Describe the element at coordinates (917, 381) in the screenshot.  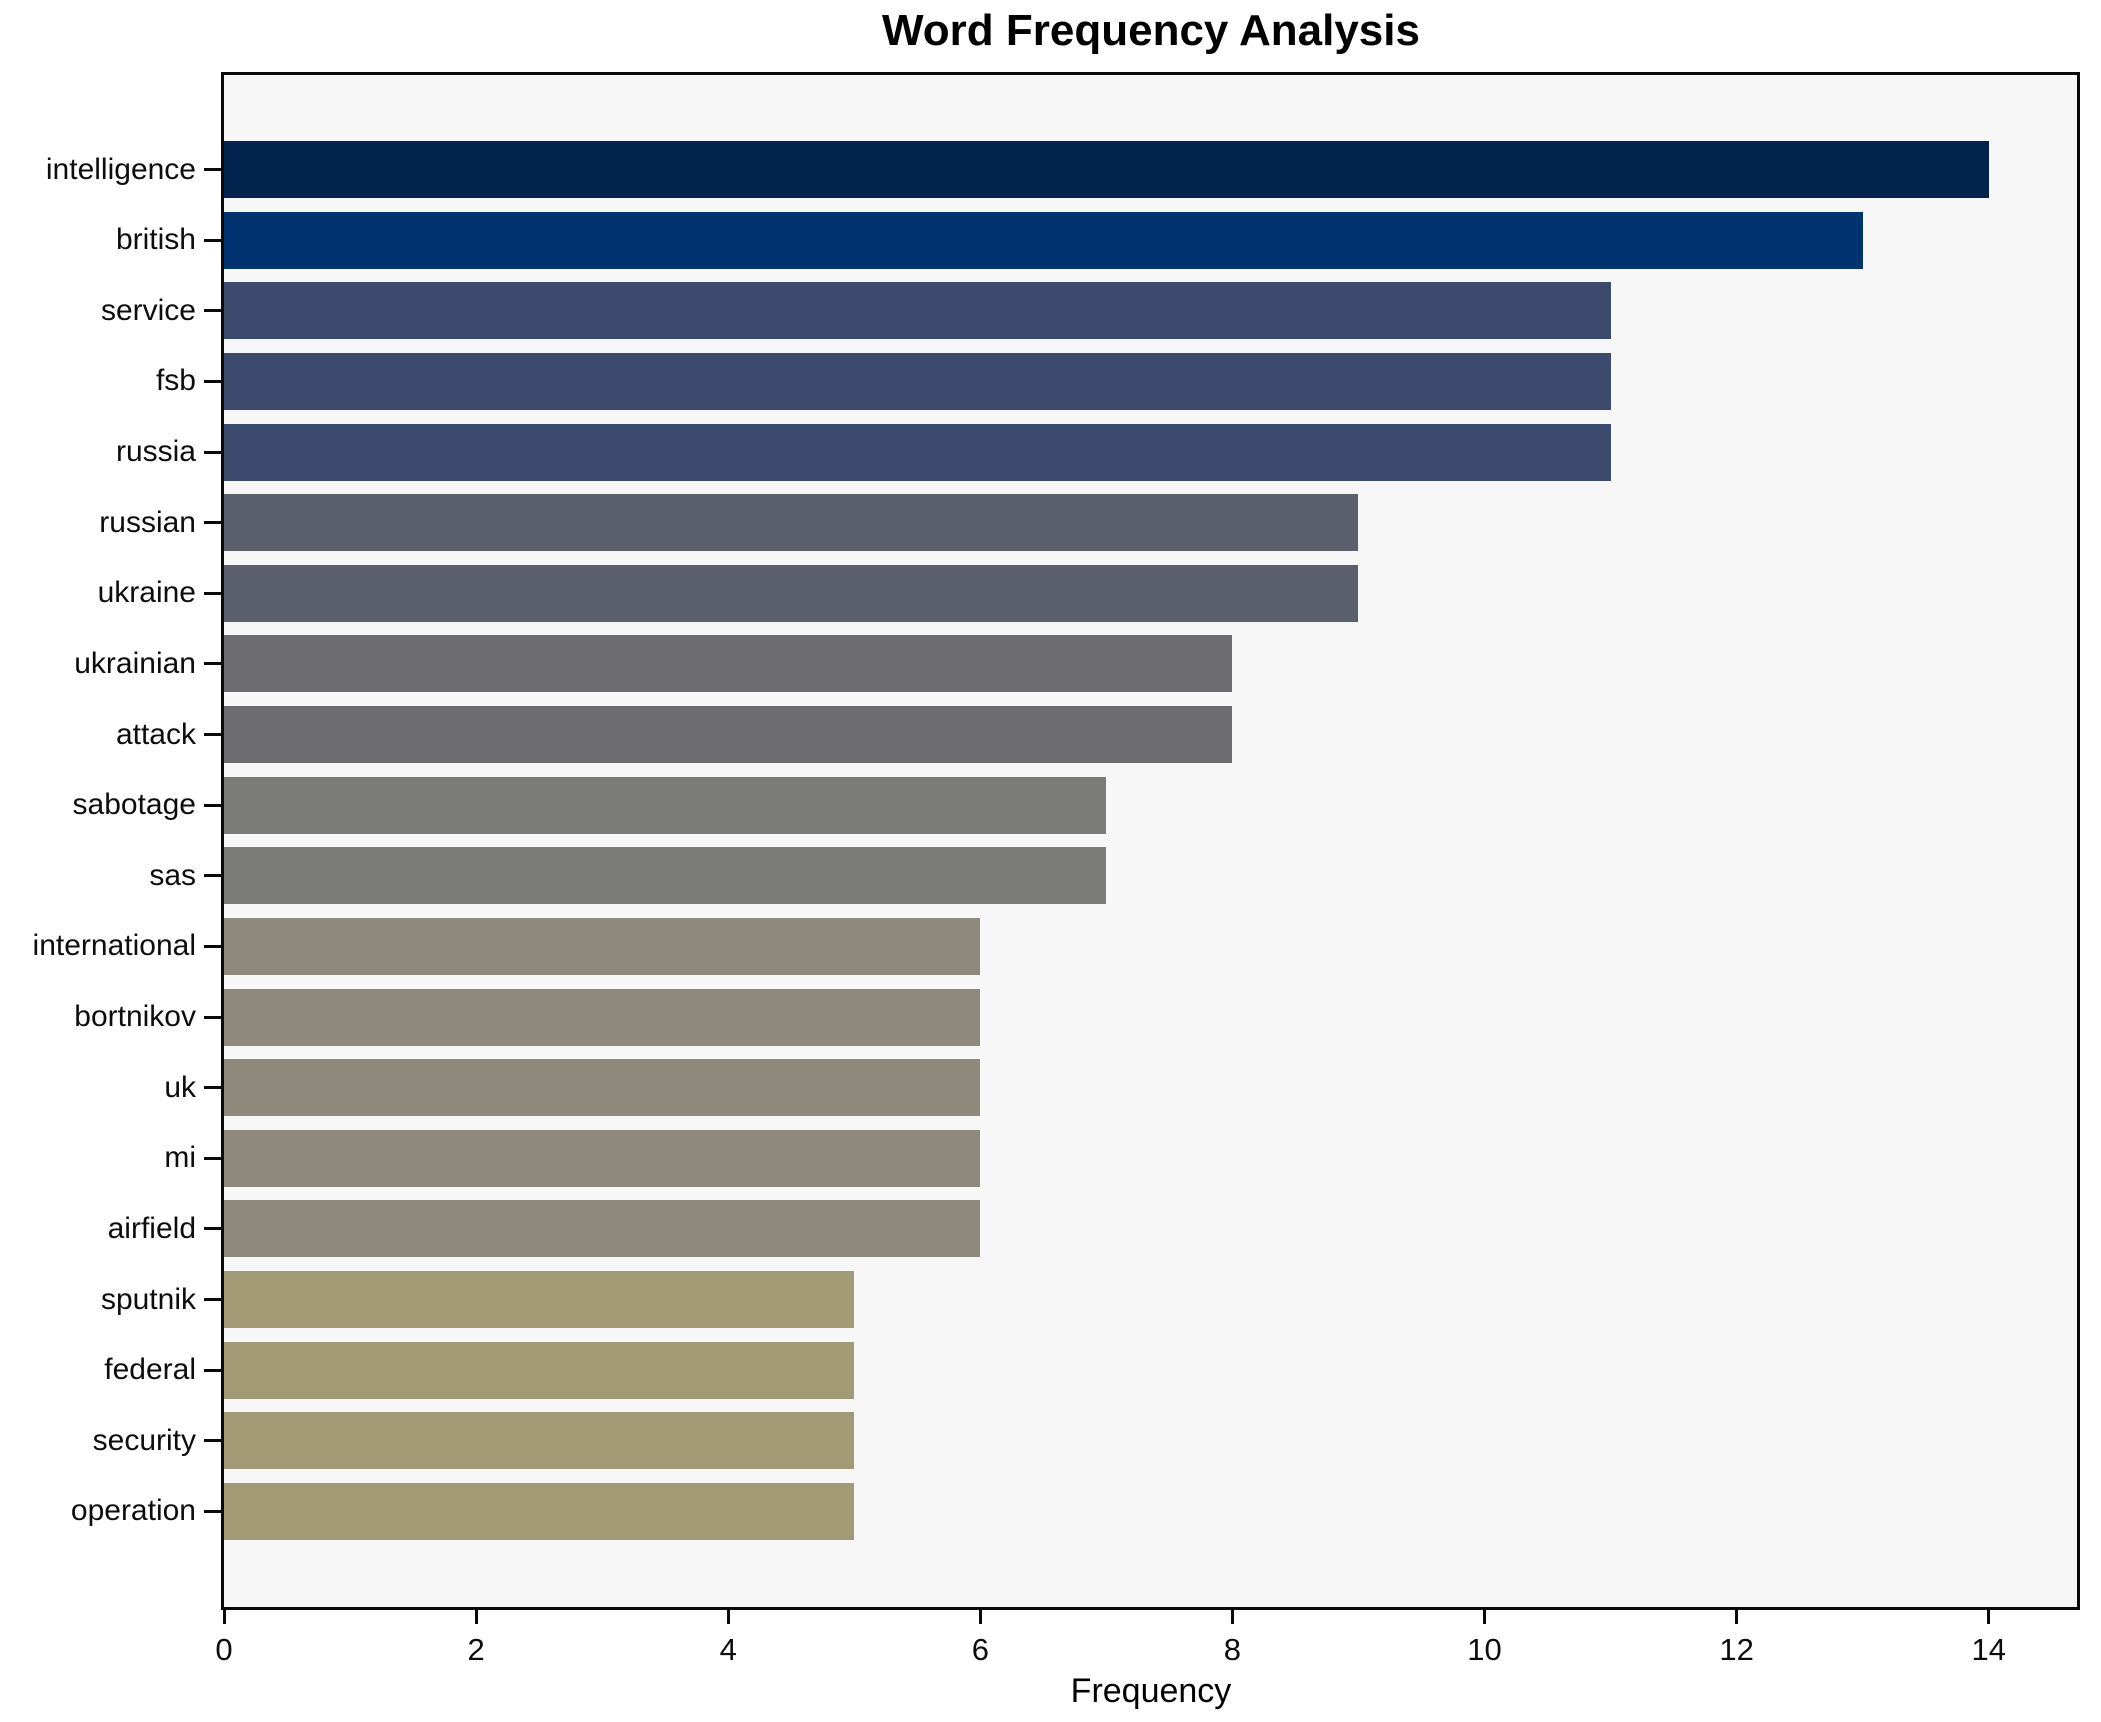
I see `bar-fsb` at that location.